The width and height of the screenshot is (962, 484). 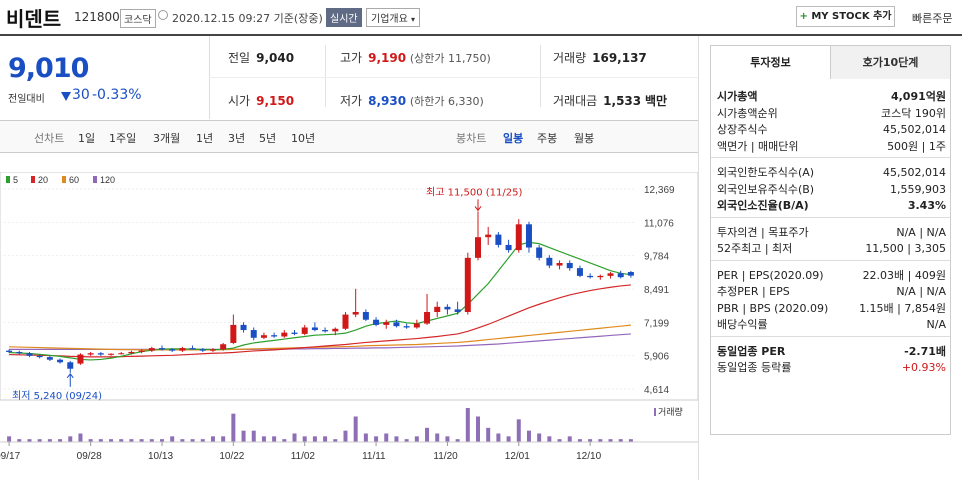 What do you see at coordinates (205, 138) in the screenshot?
I see `tab-1y: 1년` at bounding box center [205, 138].